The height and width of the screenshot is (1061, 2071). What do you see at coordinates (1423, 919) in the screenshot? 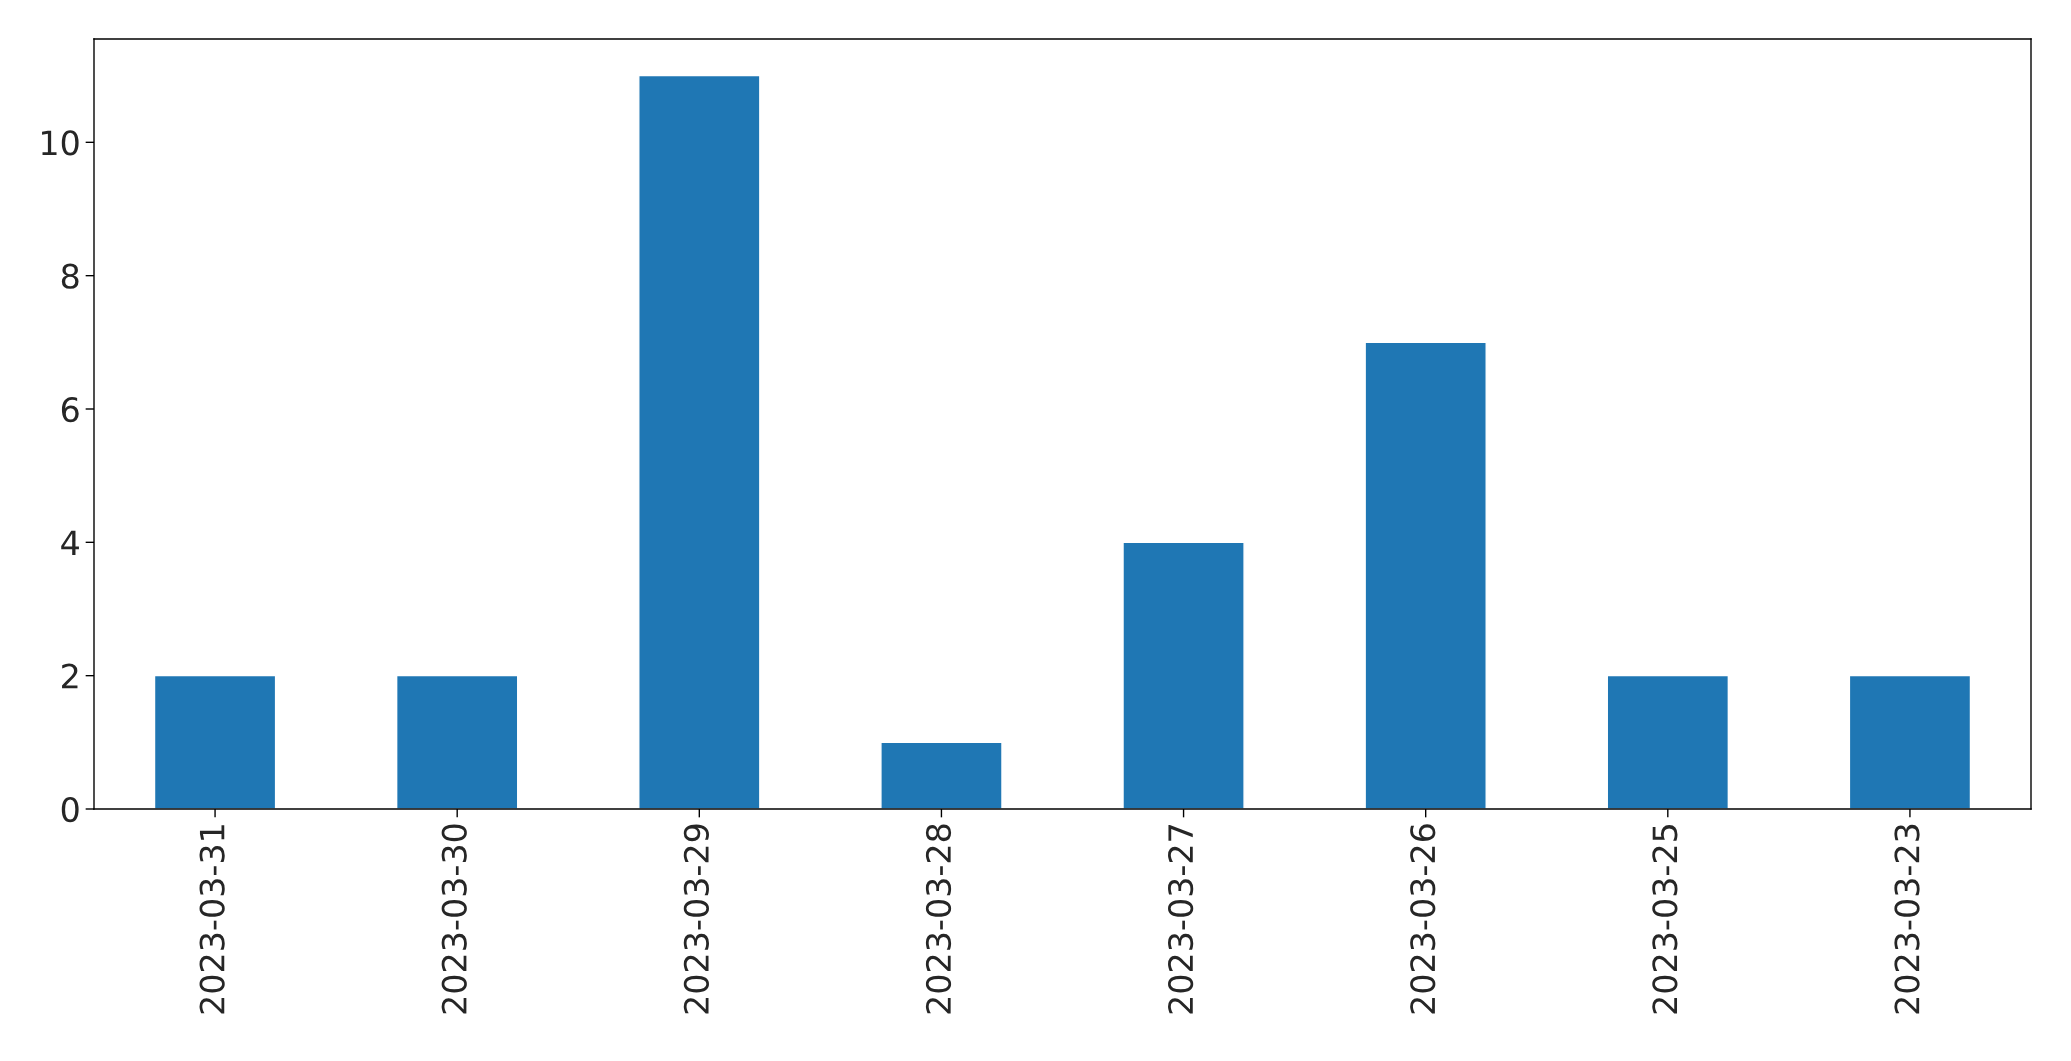
I see `x-tick-label: 2023-03-26` at bounding box center [1423, 919].